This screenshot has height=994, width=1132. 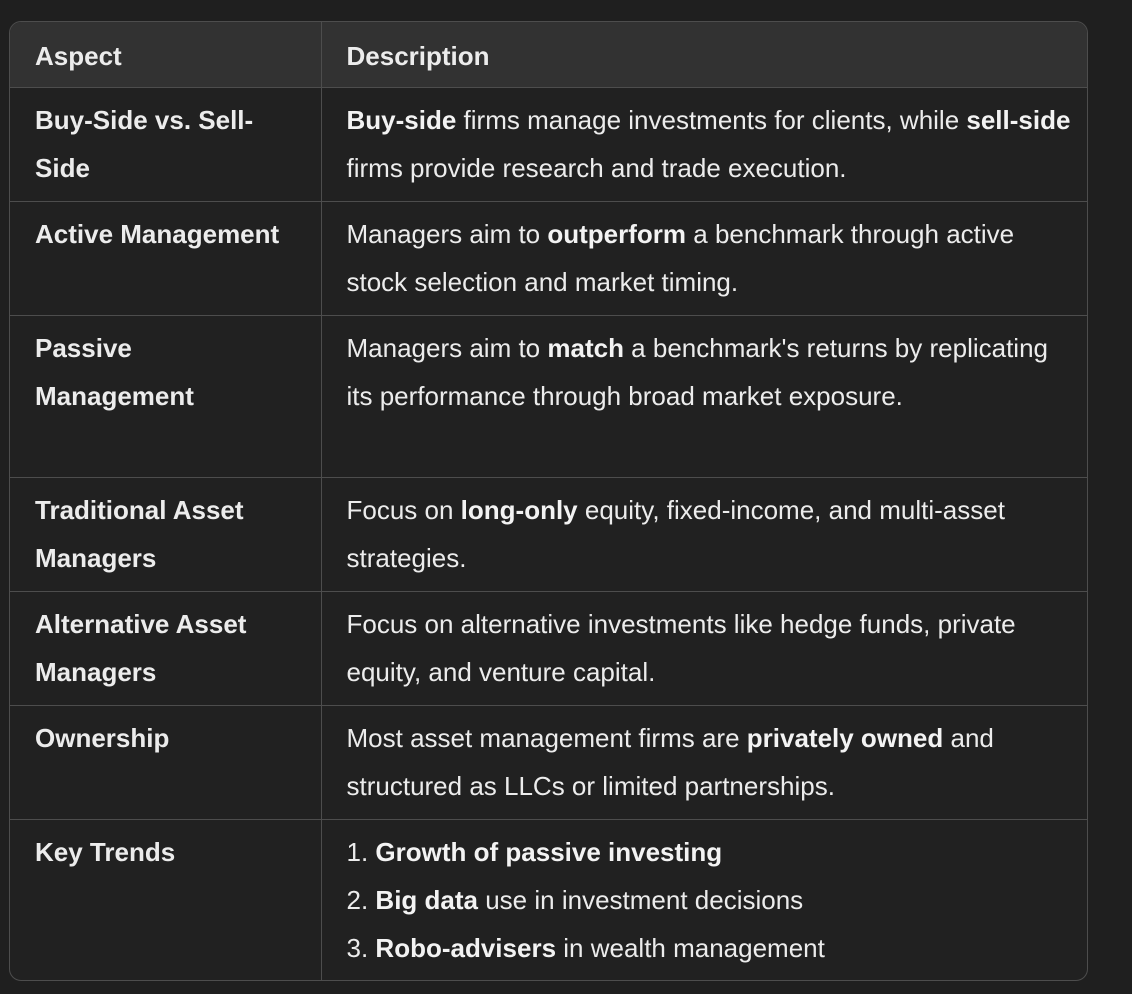 What do you see at coordinates (166, 648) in the screenshot?
I see `aspect-cell: Alternative Asset Managers` at bounding box center [166, 648].